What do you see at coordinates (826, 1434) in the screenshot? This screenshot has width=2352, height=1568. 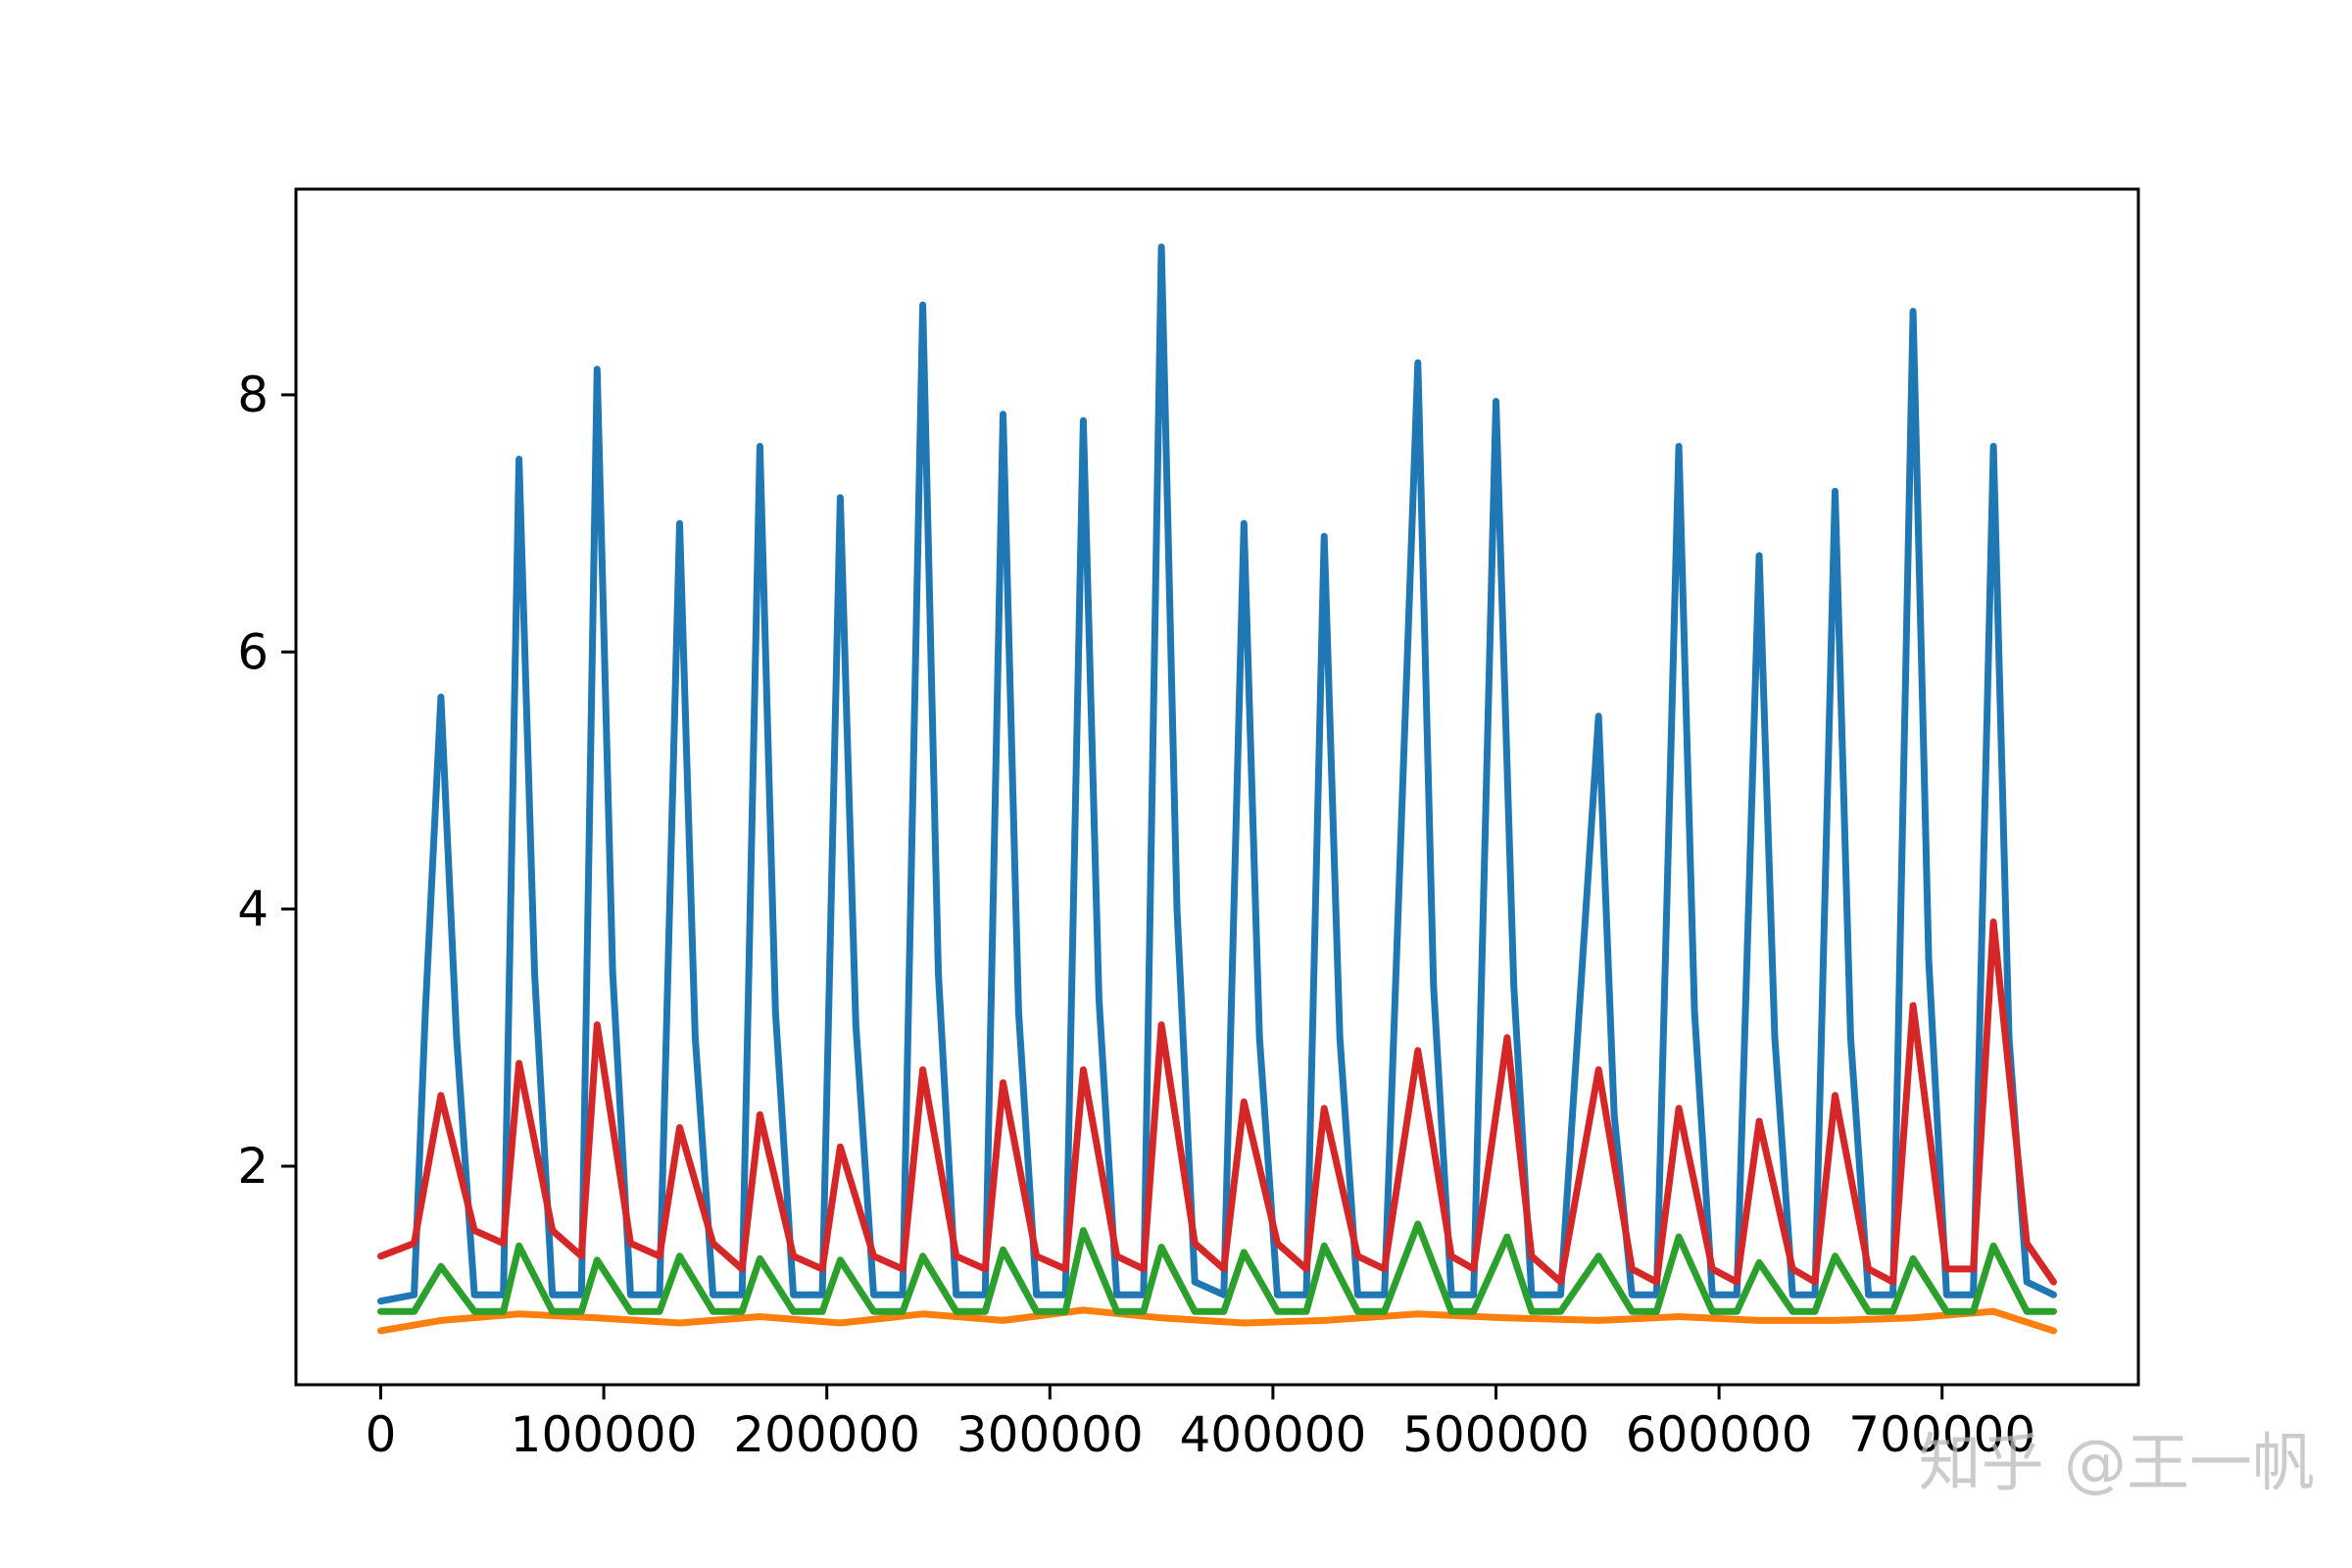 I see `x-tick-label: 200000` at bounding box center [826, 1434].